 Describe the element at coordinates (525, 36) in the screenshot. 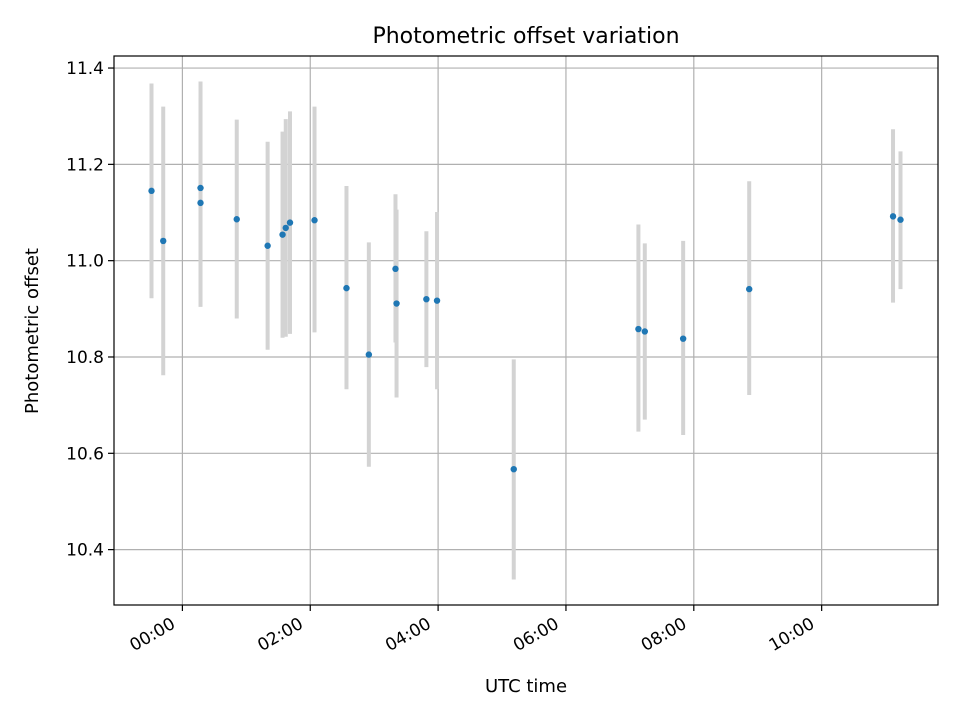

I see `chart-title: Photometric offset variation` at that location.